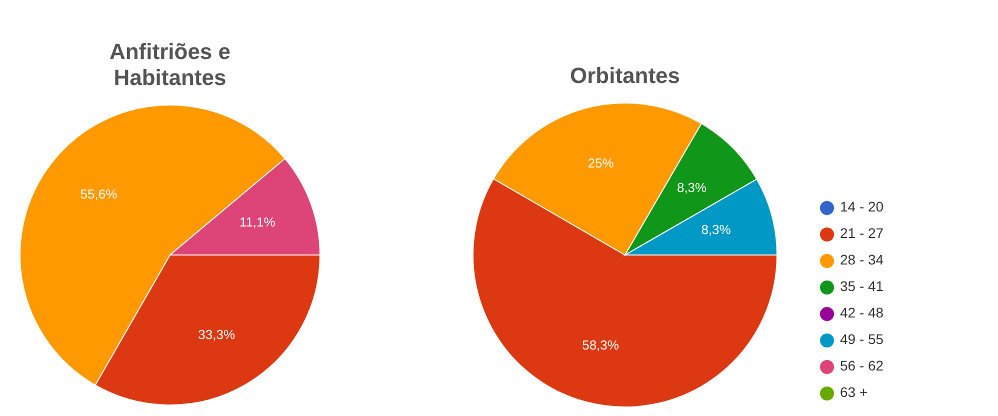 The height and width of the screenshot is (416, 998). What do you see at coordinates (217, 334) in the screenshot?
I see `data-label: 33,3%` at bounding box center [217, 334].